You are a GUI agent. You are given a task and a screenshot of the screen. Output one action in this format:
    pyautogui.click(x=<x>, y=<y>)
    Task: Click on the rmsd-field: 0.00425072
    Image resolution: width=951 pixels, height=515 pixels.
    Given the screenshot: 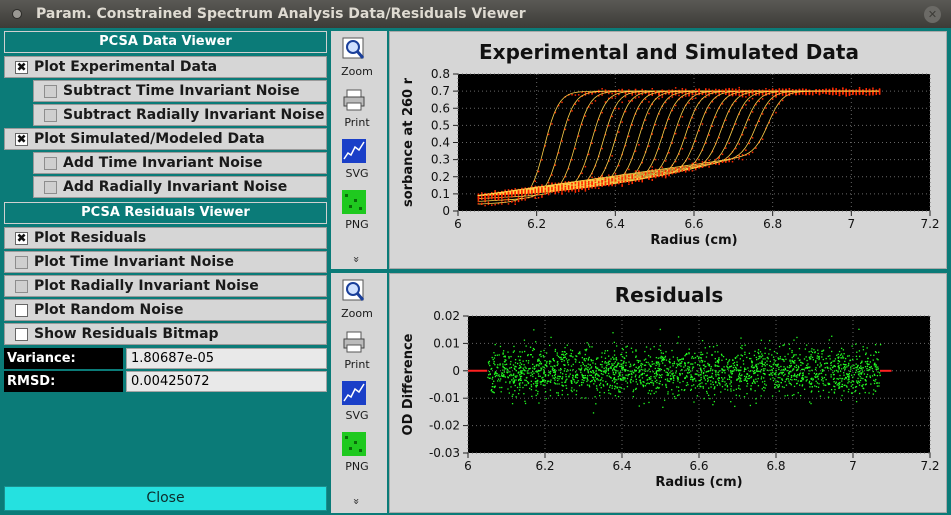 What is the action you would take?
    pyautogui.click(x=226, y=381)
    